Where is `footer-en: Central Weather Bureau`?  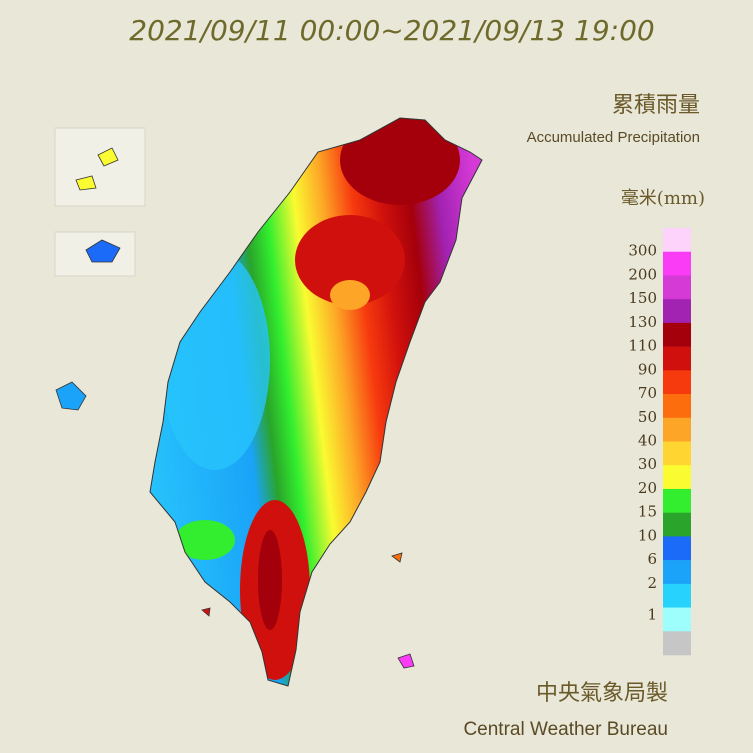 footer-en: Central Weather Bureau is located at coordinates (565, 729).